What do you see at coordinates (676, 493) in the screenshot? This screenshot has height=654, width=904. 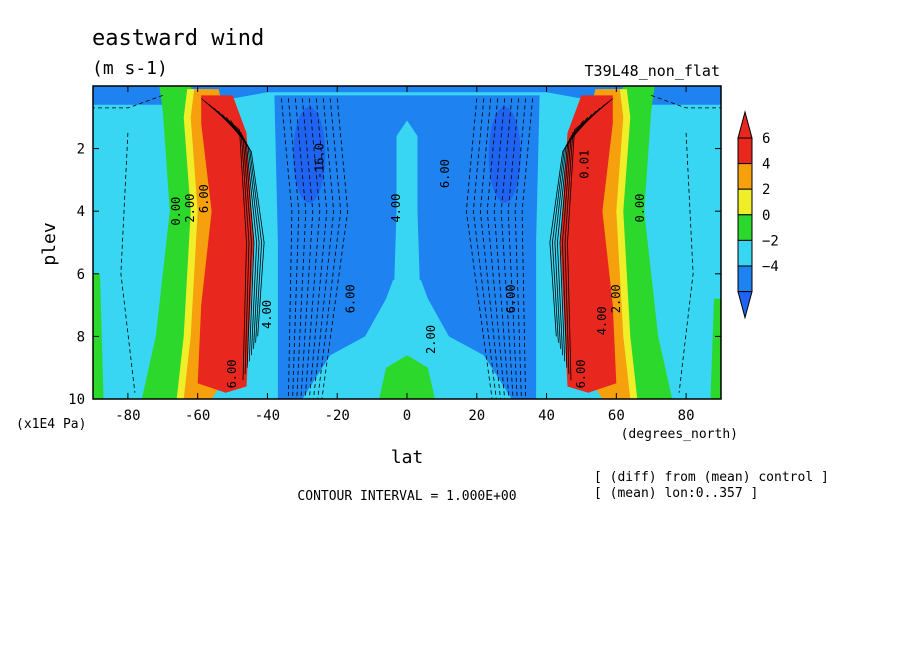 I see `note-mean: [ (mean) lon:0..357 ]` at bounding box center [676, 493].